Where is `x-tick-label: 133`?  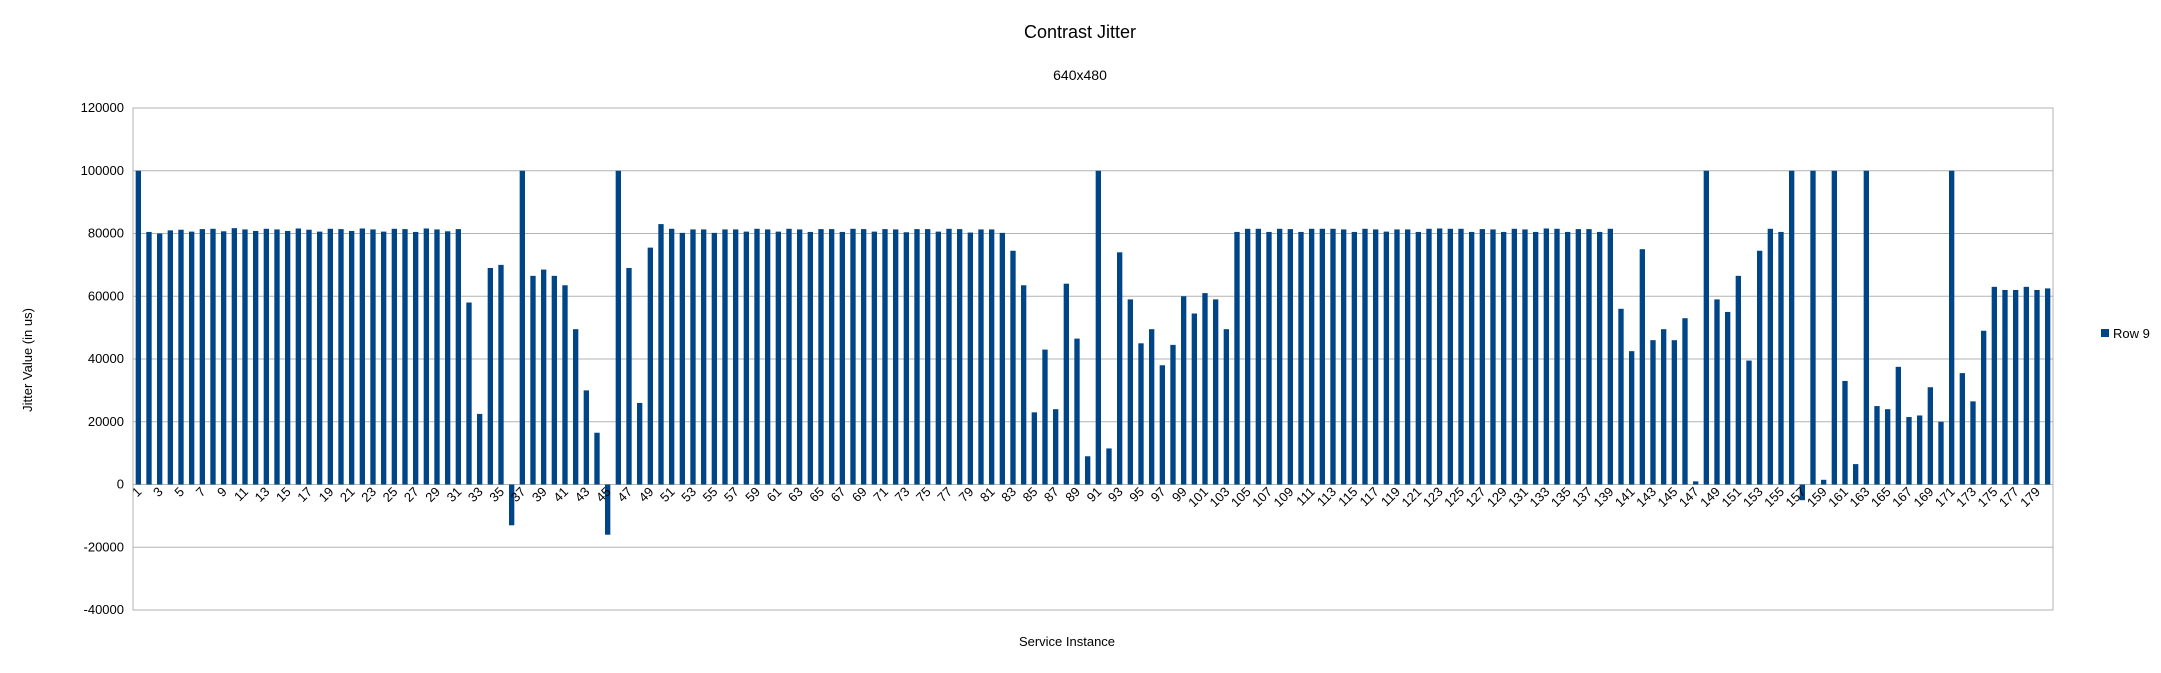 x-tick-label: 133 is located at coordinates (1540, 497).